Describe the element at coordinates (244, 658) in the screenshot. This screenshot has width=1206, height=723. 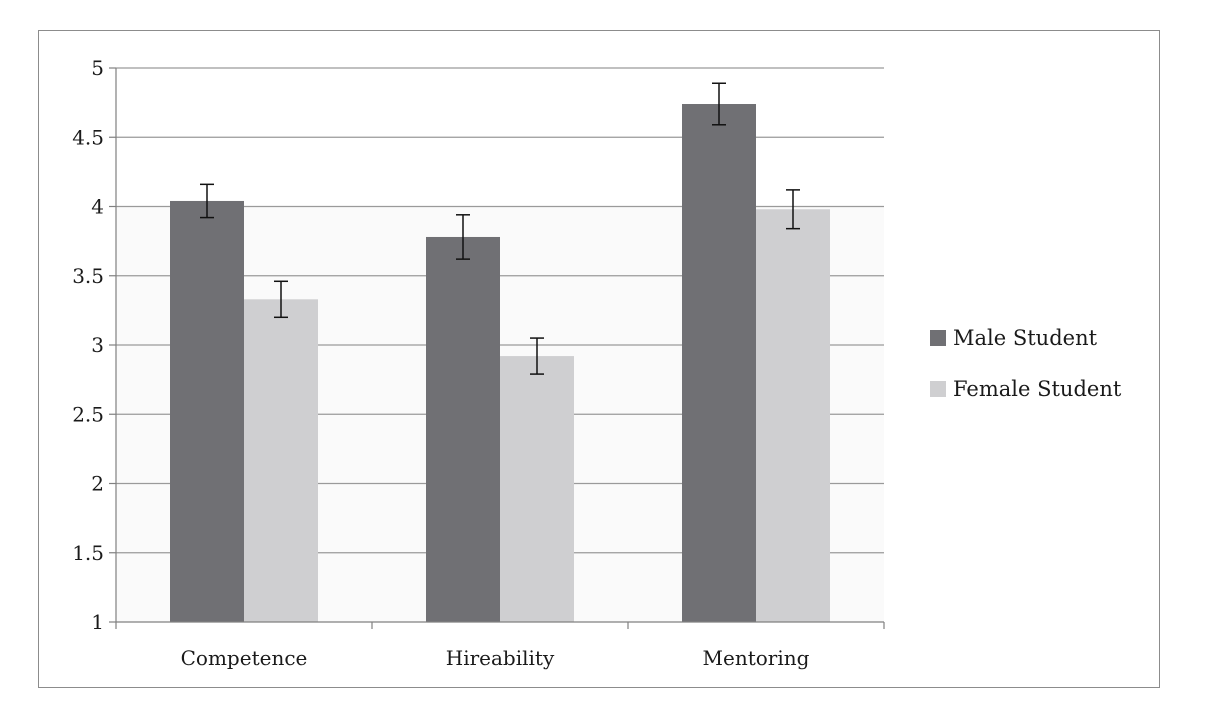
I see `category-label: Competence` at that location.